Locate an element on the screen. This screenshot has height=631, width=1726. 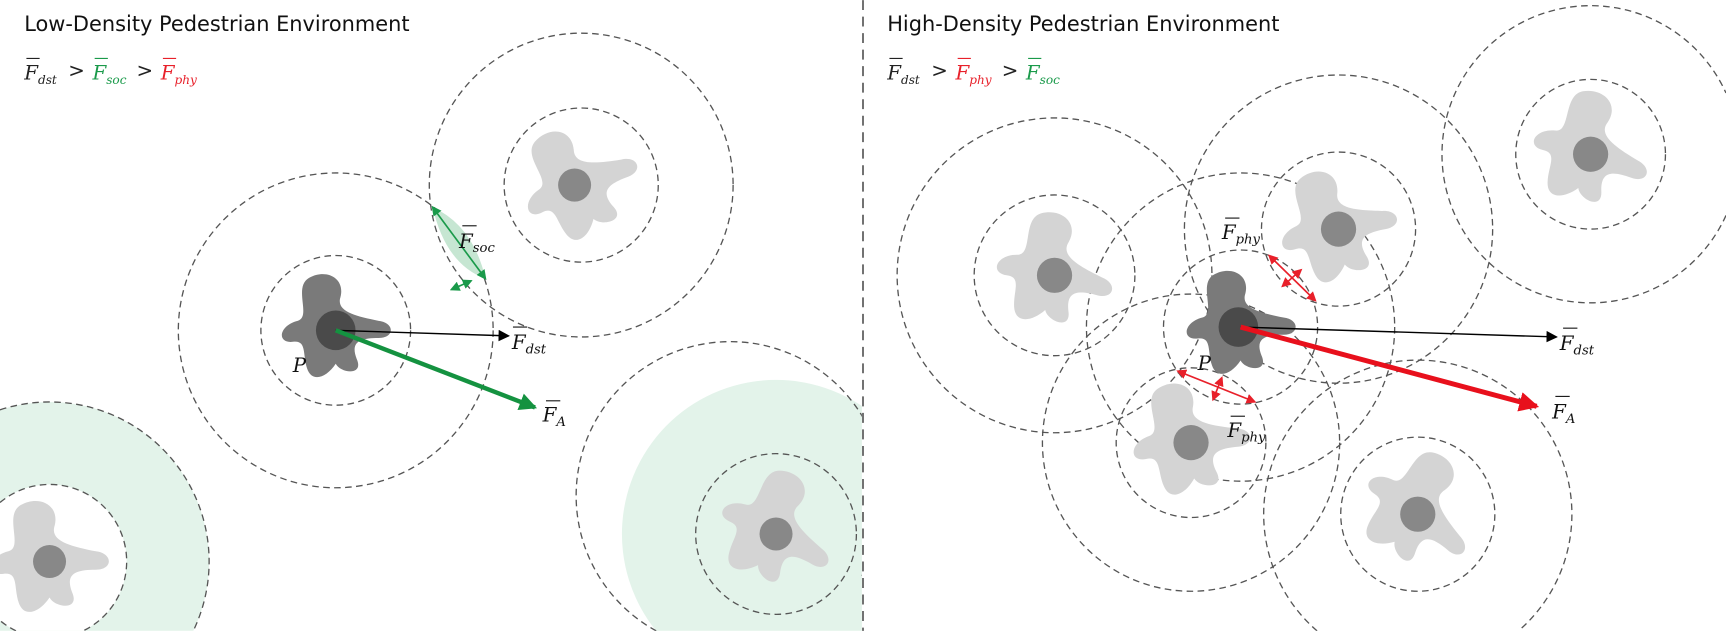
physical-force-overlap-top is located at coordinates (1292, 278).